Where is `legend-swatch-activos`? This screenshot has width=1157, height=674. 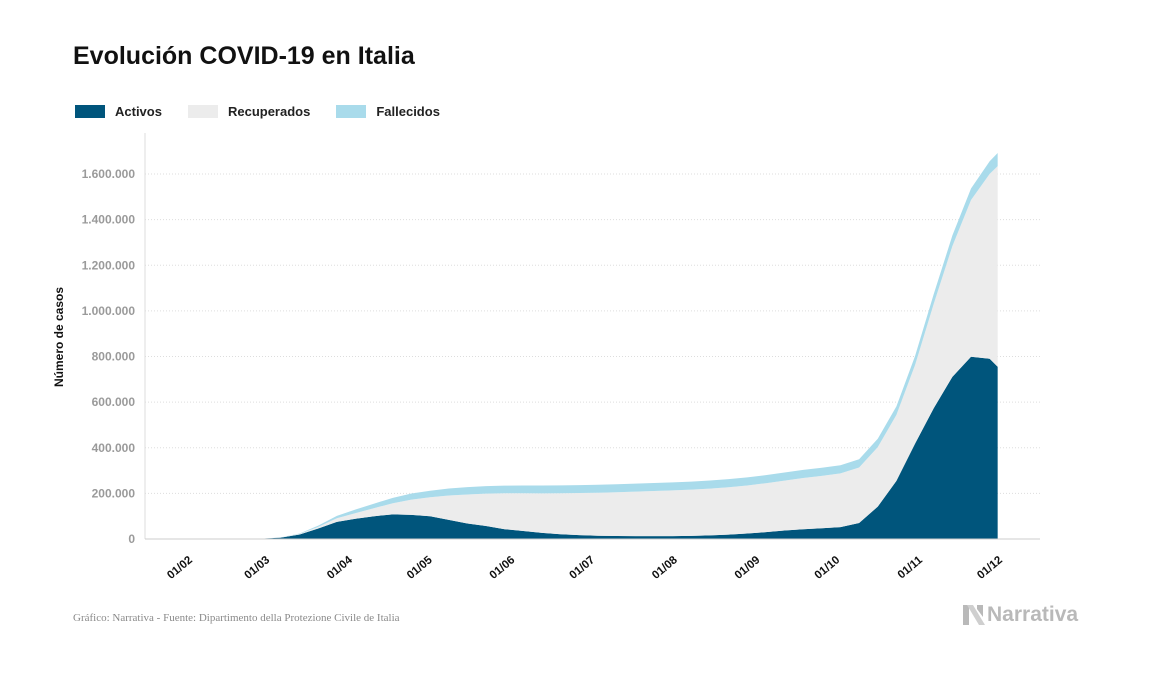
legend-swatch-activos is located at coordinates (90, 111).